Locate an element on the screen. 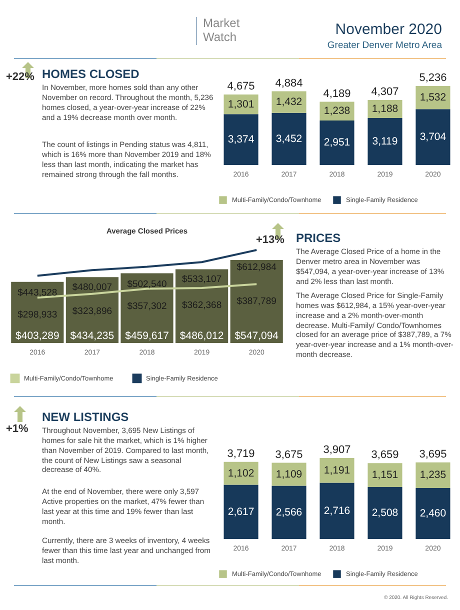 This screenshot has height=610, width=460. data-label: 2,508 is located at coordinates (385, 513).